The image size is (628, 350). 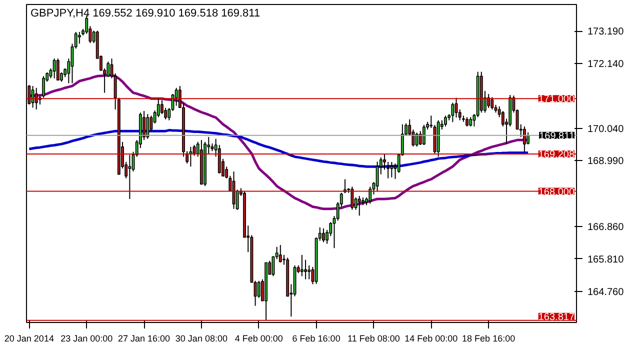 What do you see at coordinates (556, 192) in the screenshot?
I see `ref-line-label: 168.000` at bounding box center [556, 192].